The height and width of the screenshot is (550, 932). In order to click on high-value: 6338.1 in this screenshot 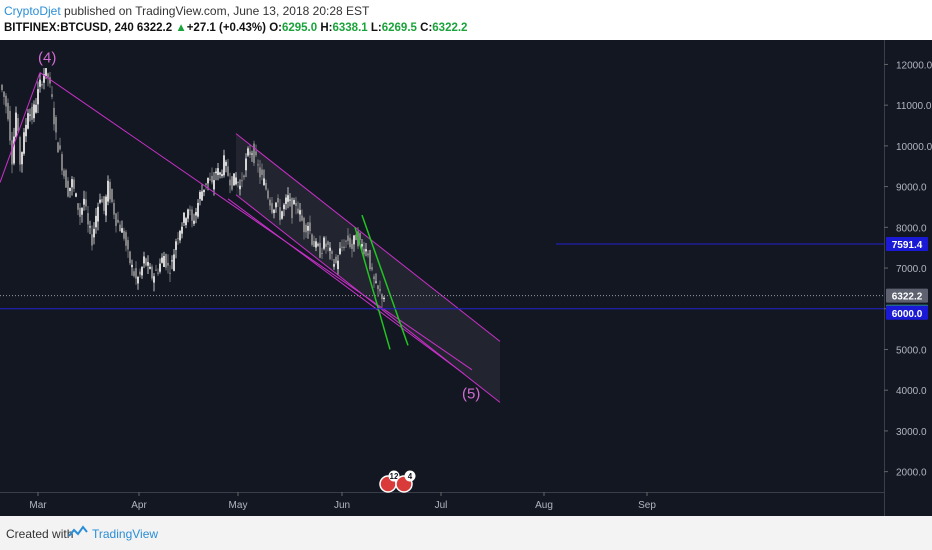, I will do `click(350, 28)`.